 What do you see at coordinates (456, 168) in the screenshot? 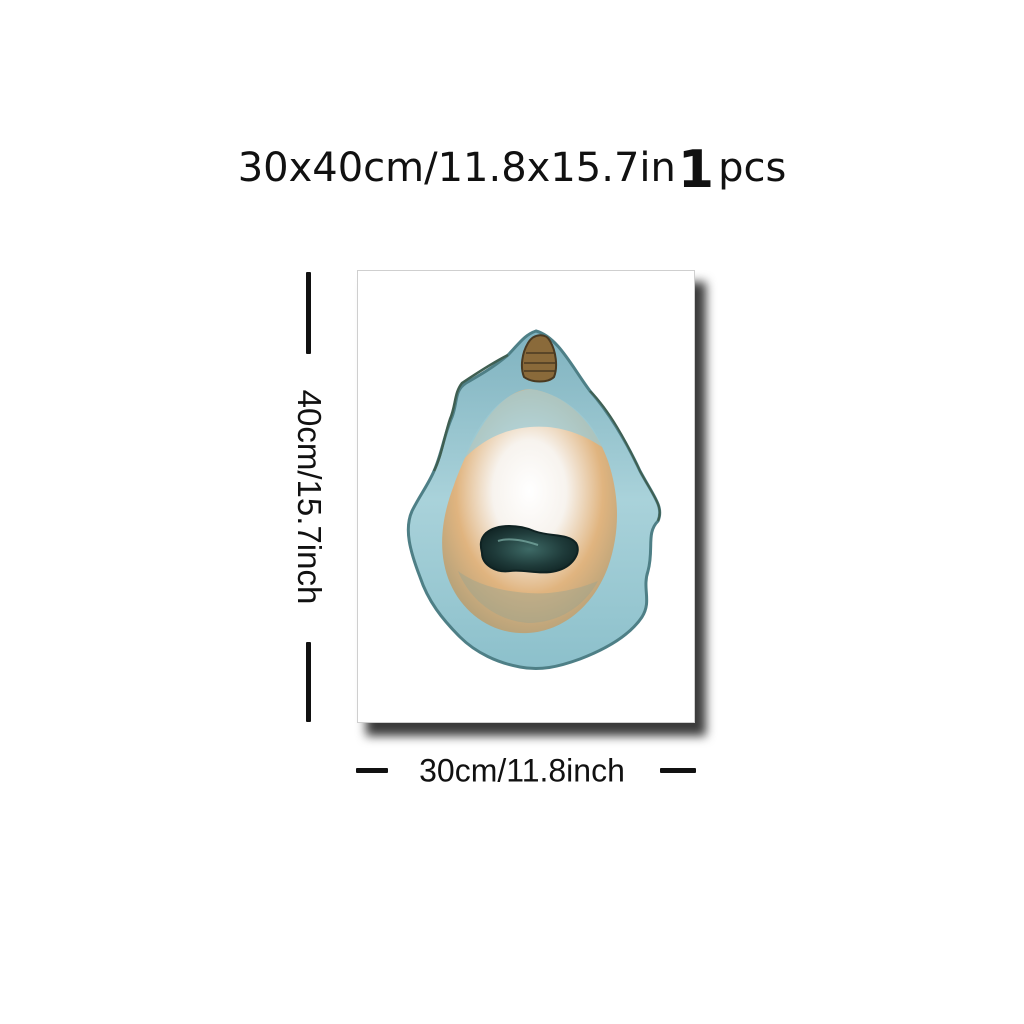
I see `size-text: 30x40cm/11.8x15.7in` at bounding box center [456, 168].